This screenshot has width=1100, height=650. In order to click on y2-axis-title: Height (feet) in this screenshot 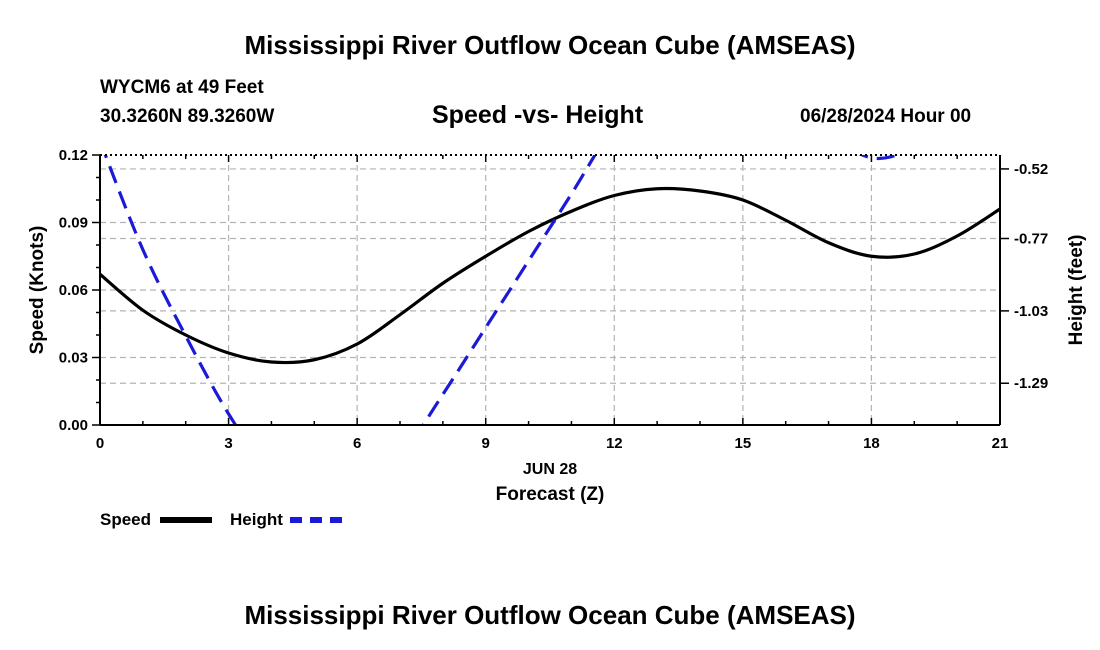, I will do `click(1076, 290)`.